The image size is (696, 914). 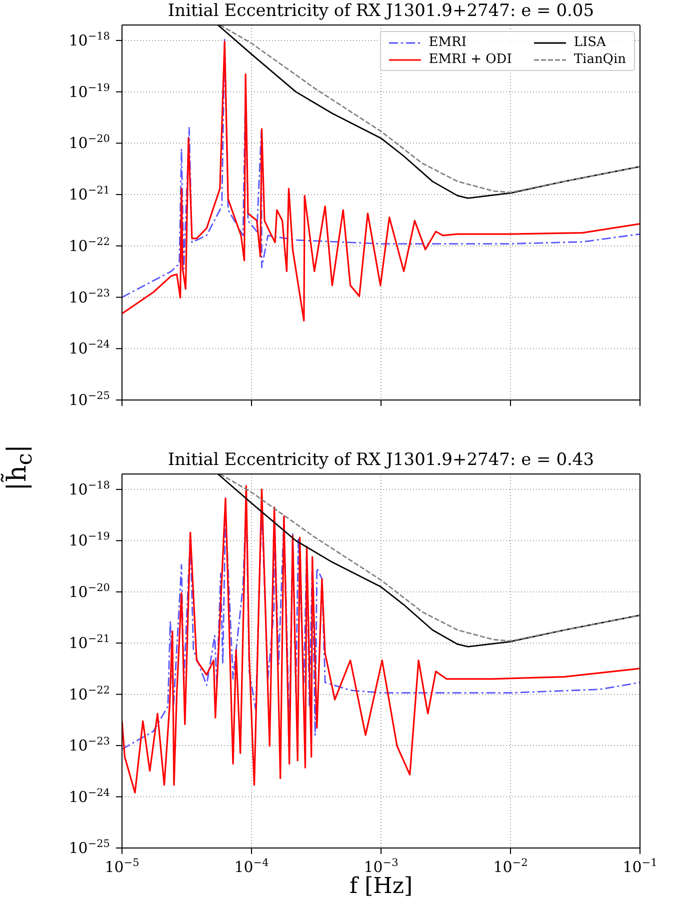 What do you see at coordinates (640, 866) in the screenshot?
I see `x-tick-label: 10$^{−1}$` at bounding box center [640, 866].